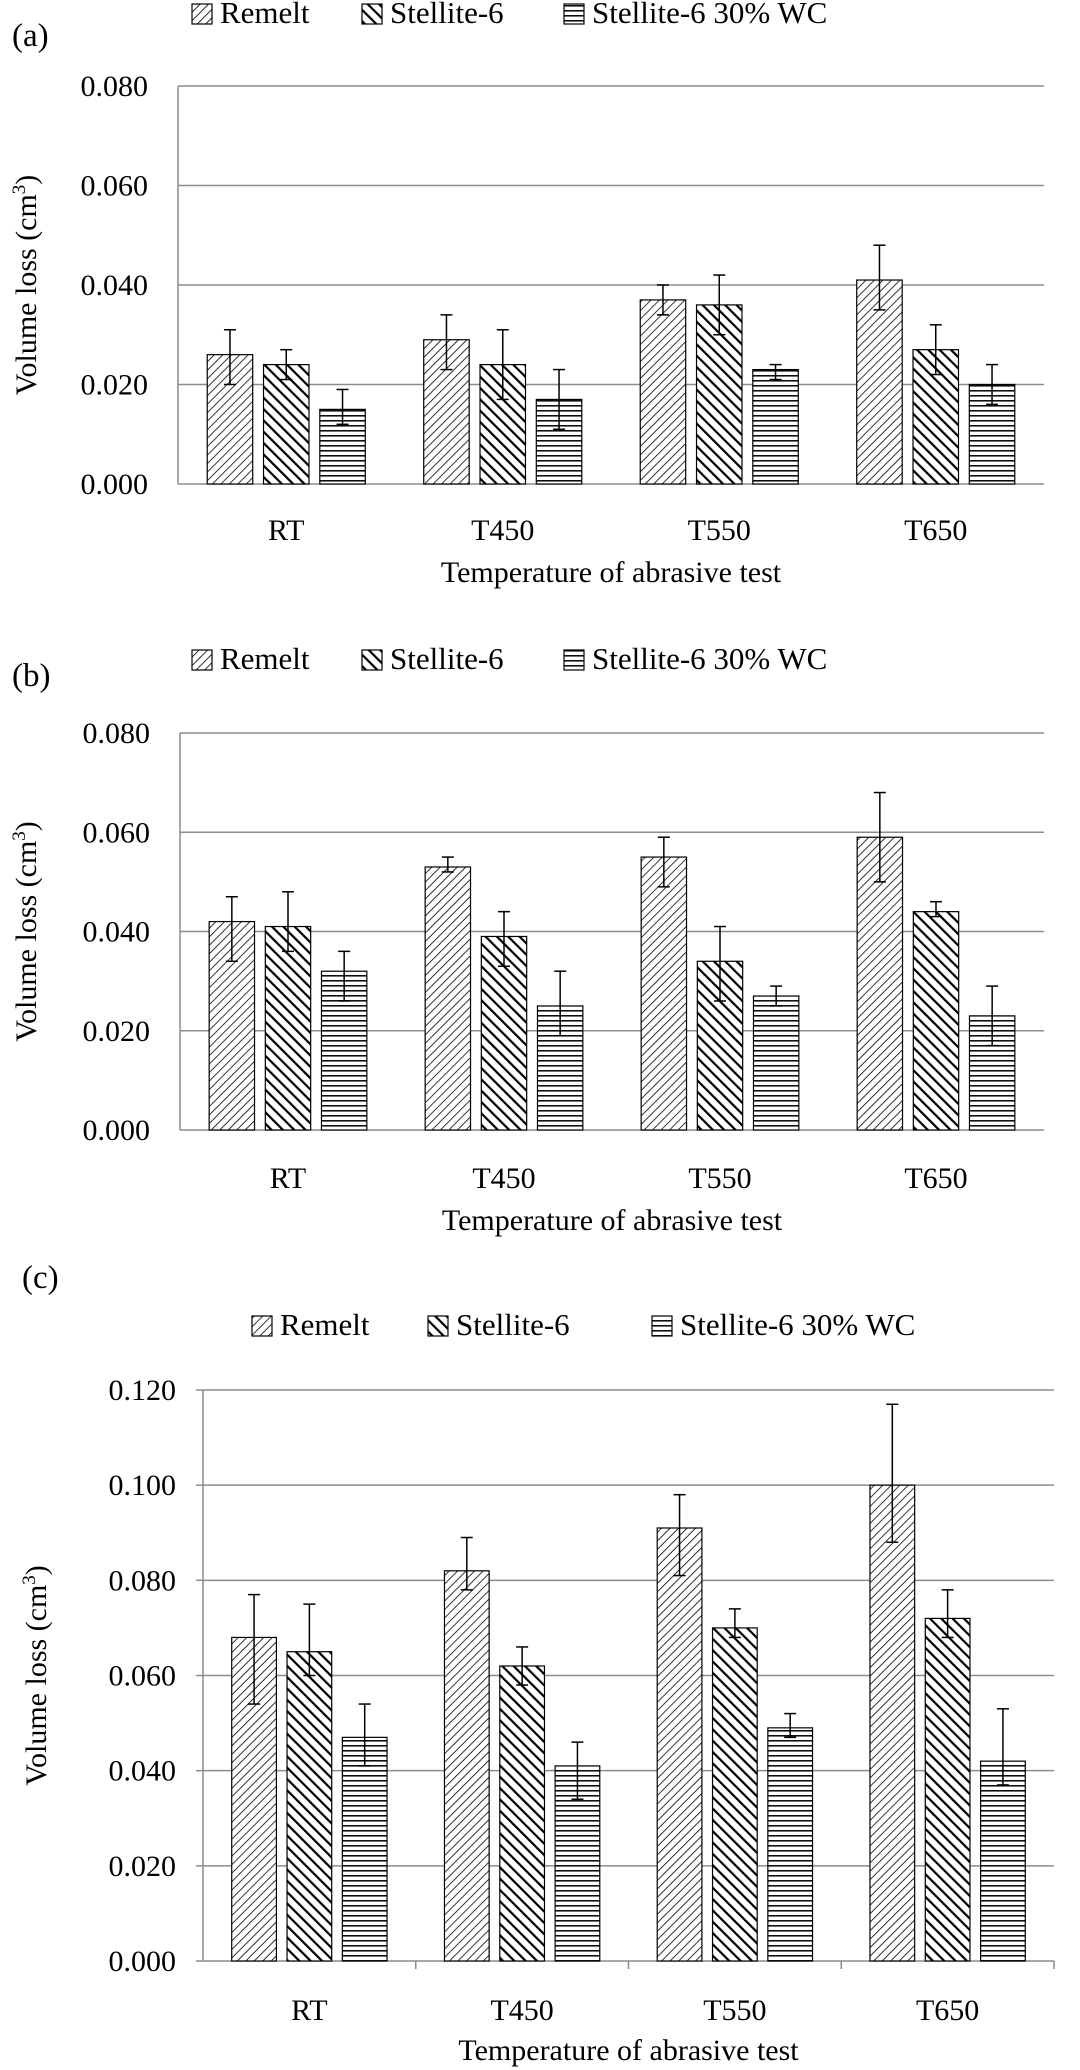 This screenshot has height=2070, width=1080. Describe the element at coordinates (31, 676) in the screenshot. I see `panel-label: (b)` at that location.